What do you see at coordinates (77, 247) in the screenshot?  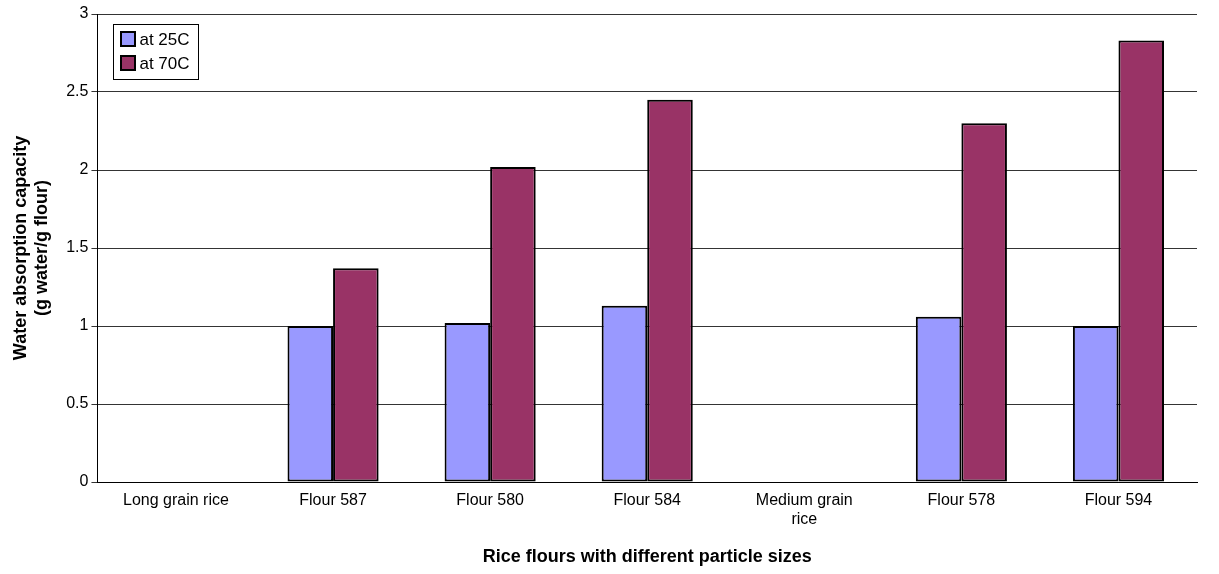 I see `y-tick-label: 1.5` at bounding box center [77, 247].